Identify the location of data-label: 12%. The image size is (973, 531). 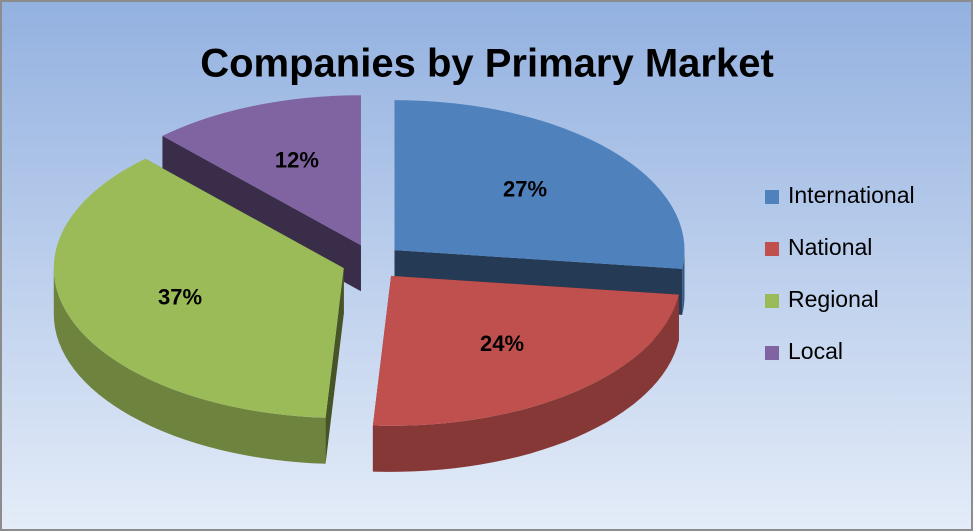
(297, 159).